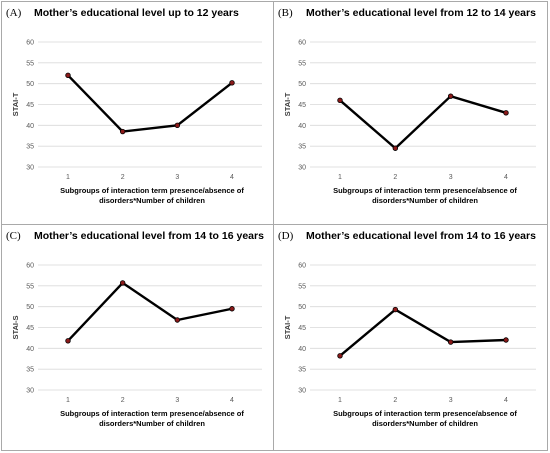  Describe the element at coordinates (285, 13) in the screenshot. I see `panel-label: (B)` at that location.